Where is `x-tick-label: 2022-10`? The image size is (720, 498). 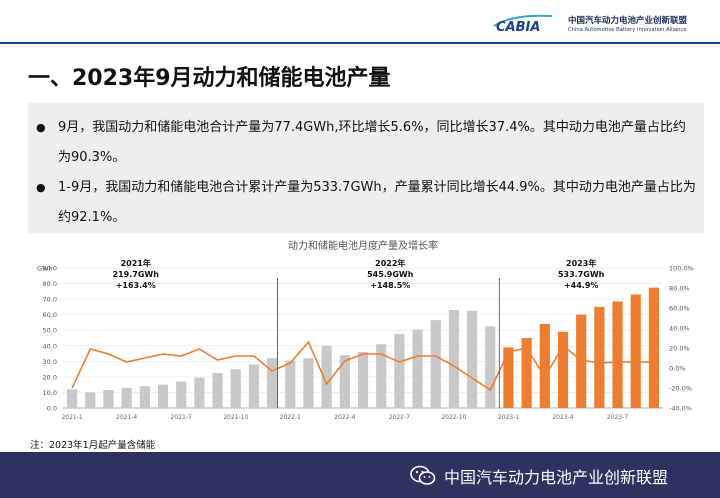
x-tick-label: 2022-10 is located at coordinates (453, 417).